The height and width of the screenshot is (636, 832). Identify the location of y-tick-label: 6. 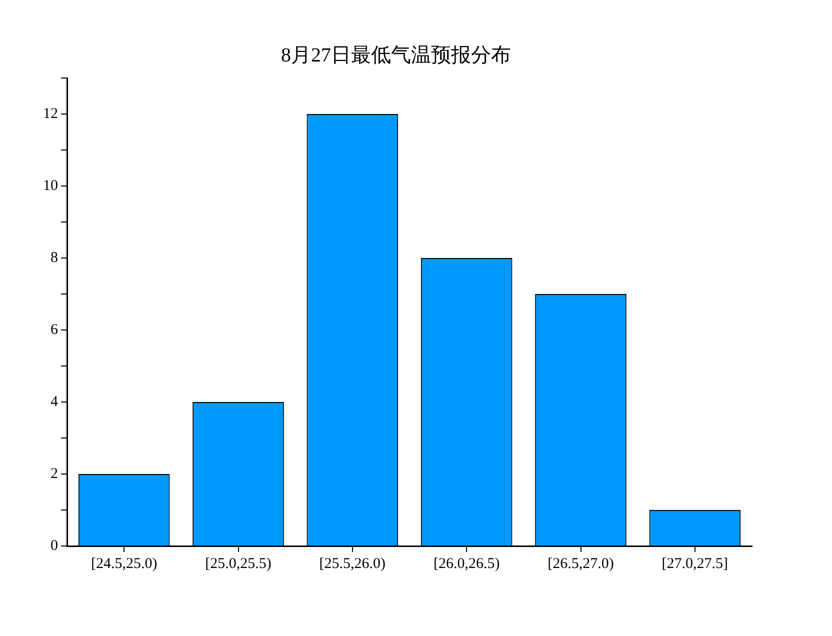
(54, 330).